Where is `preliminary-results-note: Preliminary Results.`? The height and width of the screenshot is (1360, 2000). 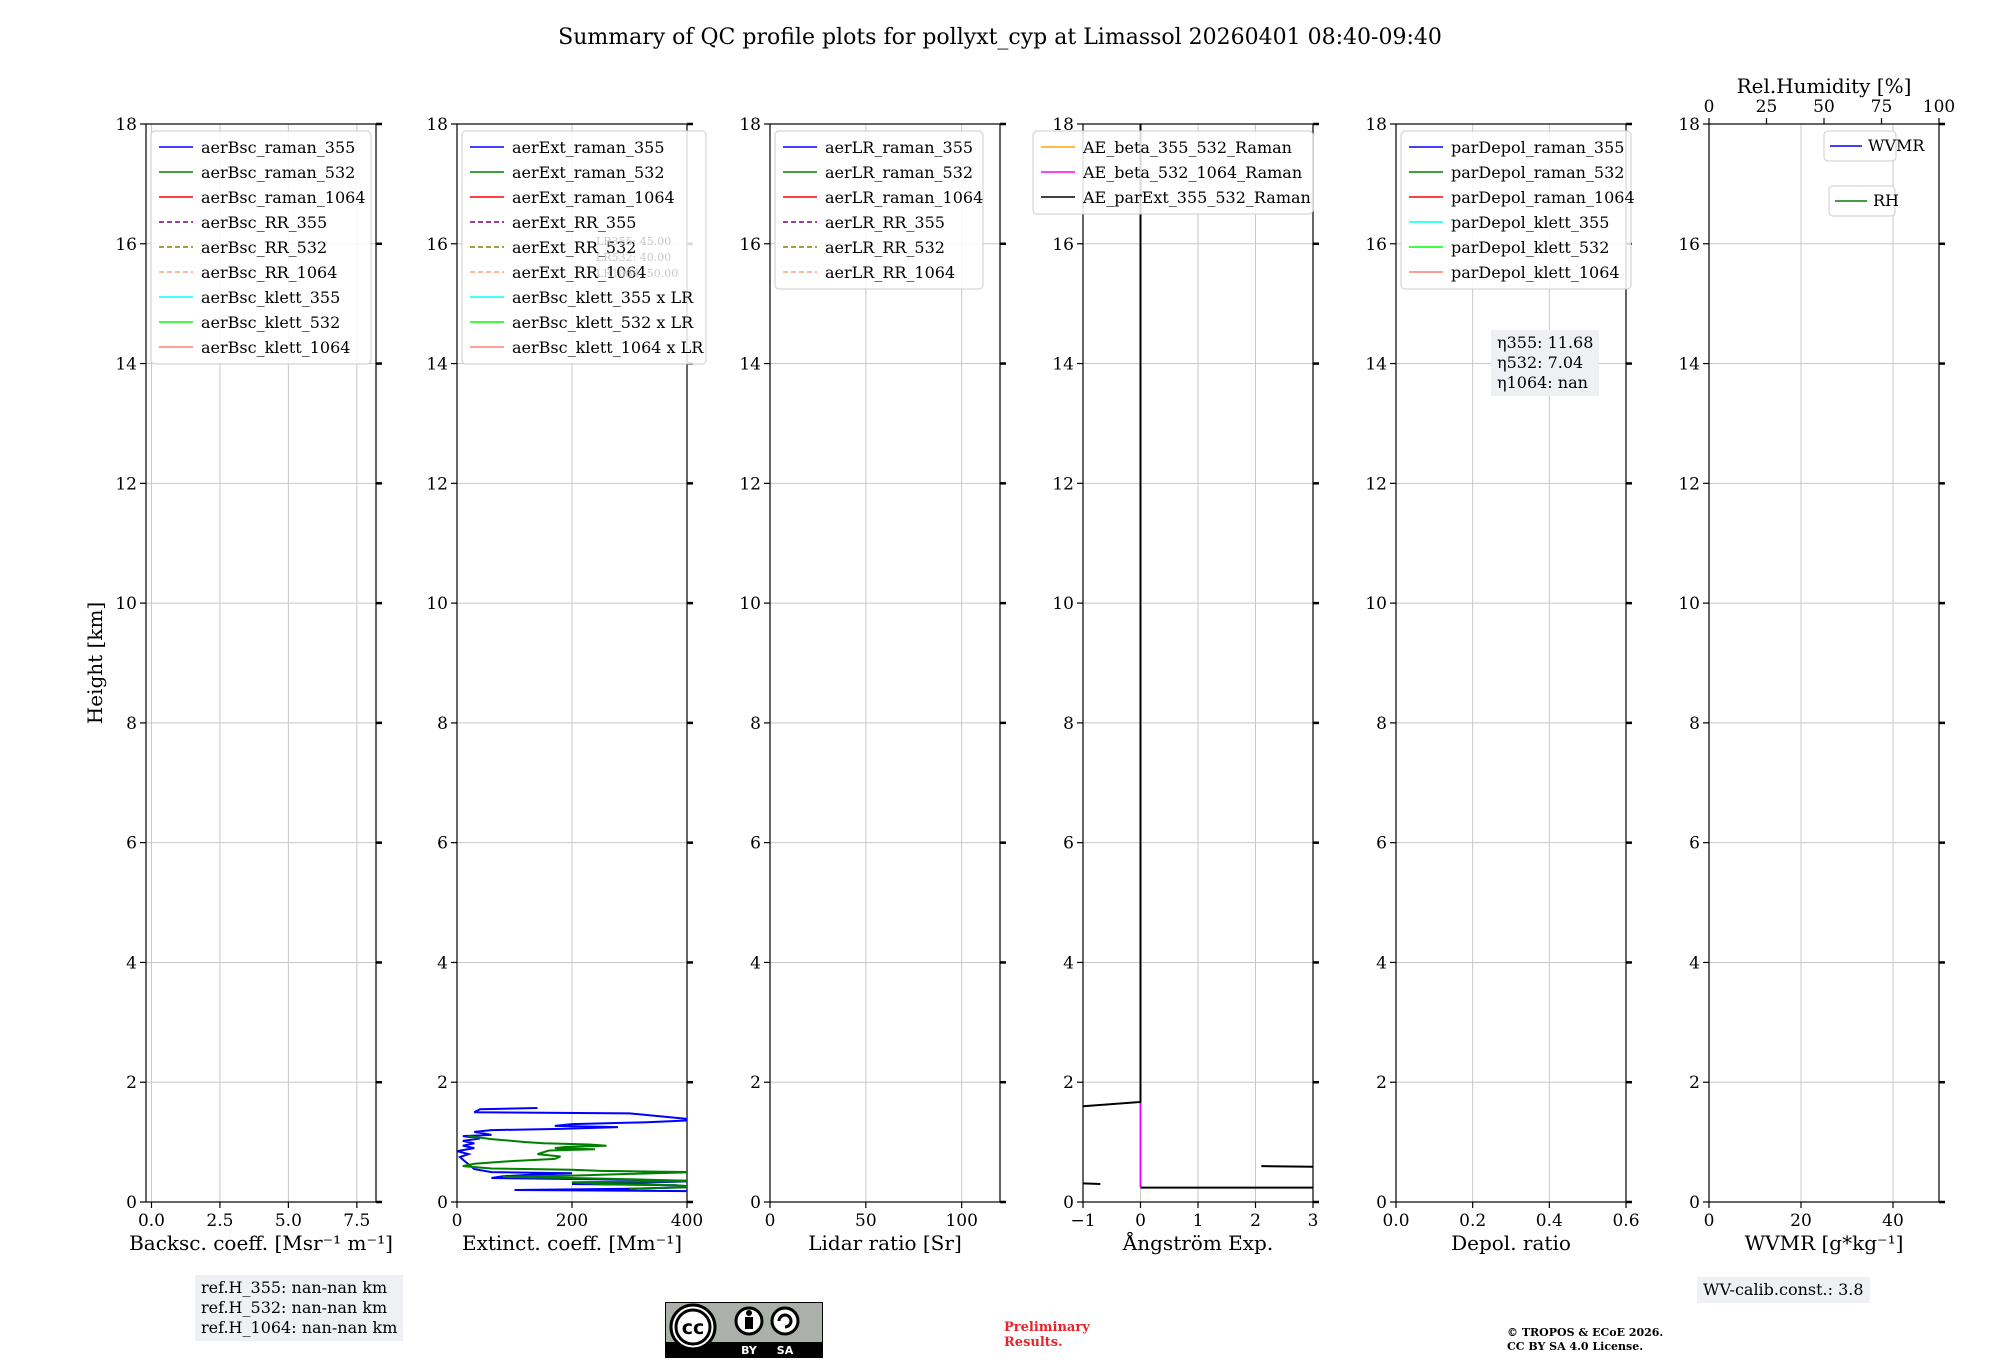
preliminary-results-note: Preliminary Results. is located at coordinates (1047, 1335).